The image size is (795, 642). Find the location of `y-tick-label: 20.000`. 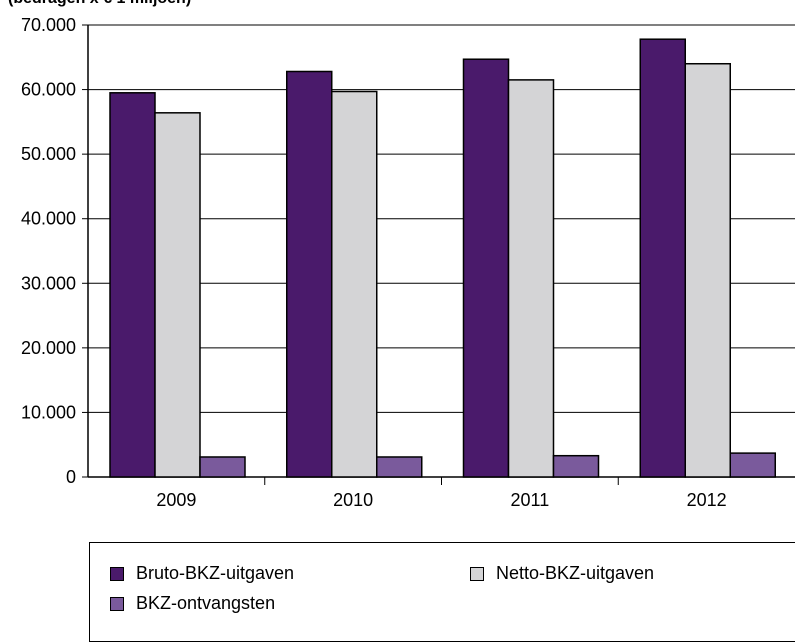

y-tick-label: 20.000 is located at coordinates (48, 348).